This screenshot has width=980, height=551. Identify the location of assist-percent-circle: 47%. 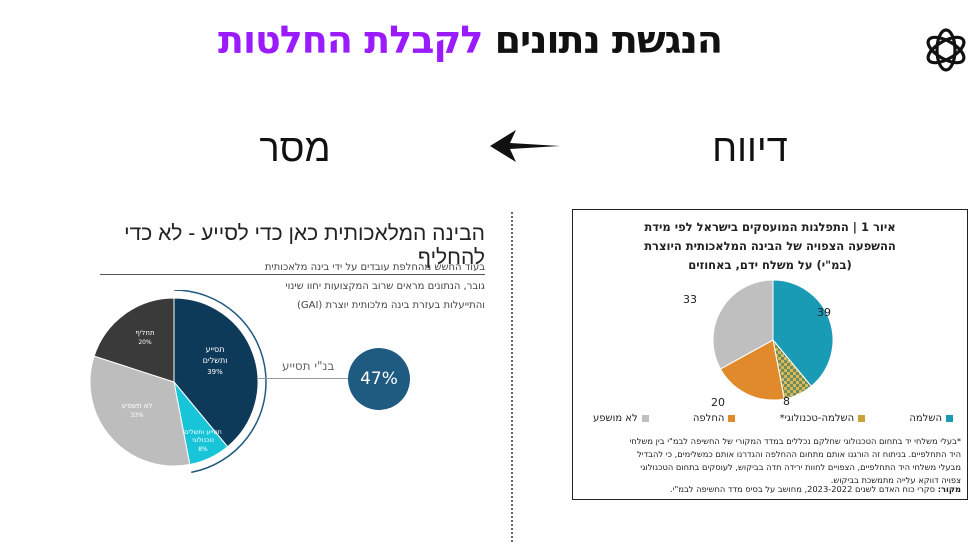
(379, 379).